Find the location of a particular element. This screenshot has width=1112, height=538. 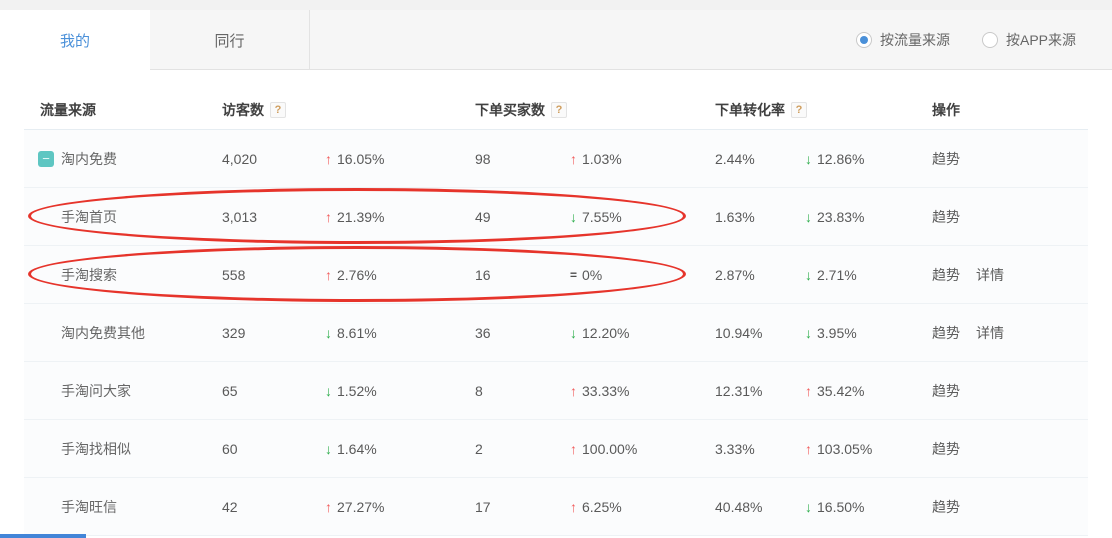

conversion-change: ↑ 103.05% is located at coordinates (868, 449).